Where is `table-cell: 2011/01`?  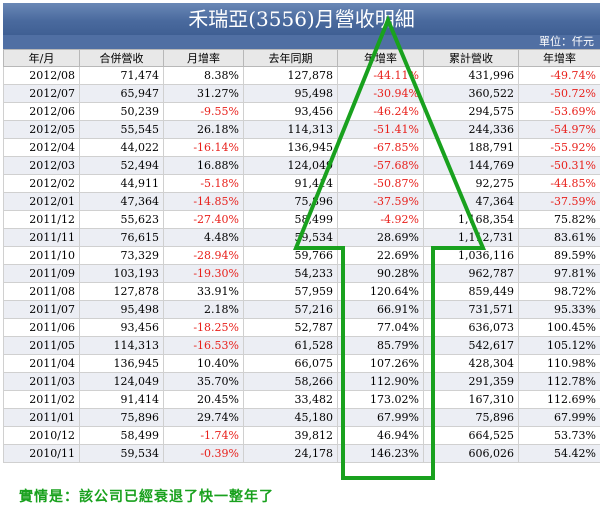
table-cell: 2011/01 is located at coordinates (41, 417).